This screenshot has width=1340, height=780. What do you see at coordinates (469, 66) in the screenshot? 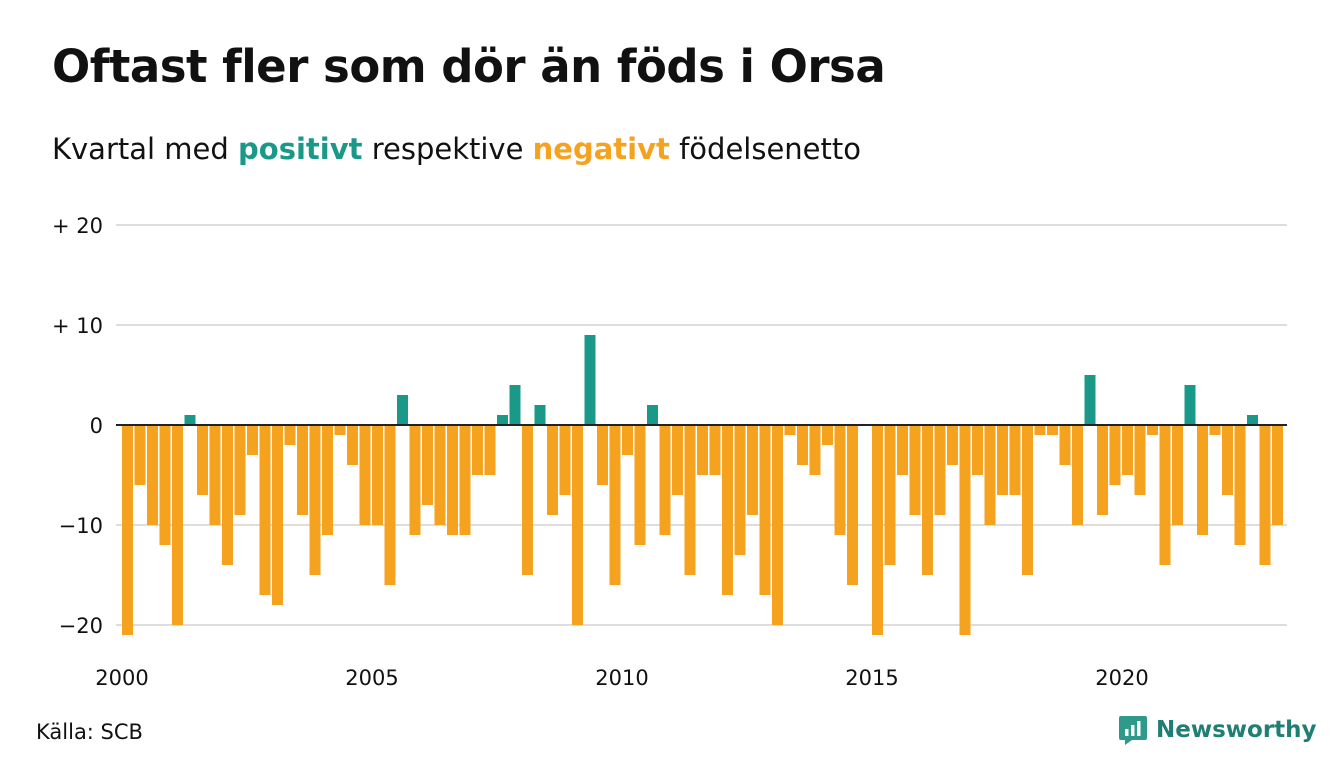
I see `chart-title: Oftast fler som dör än föds i Orsa` at bounding box center [469, 66].